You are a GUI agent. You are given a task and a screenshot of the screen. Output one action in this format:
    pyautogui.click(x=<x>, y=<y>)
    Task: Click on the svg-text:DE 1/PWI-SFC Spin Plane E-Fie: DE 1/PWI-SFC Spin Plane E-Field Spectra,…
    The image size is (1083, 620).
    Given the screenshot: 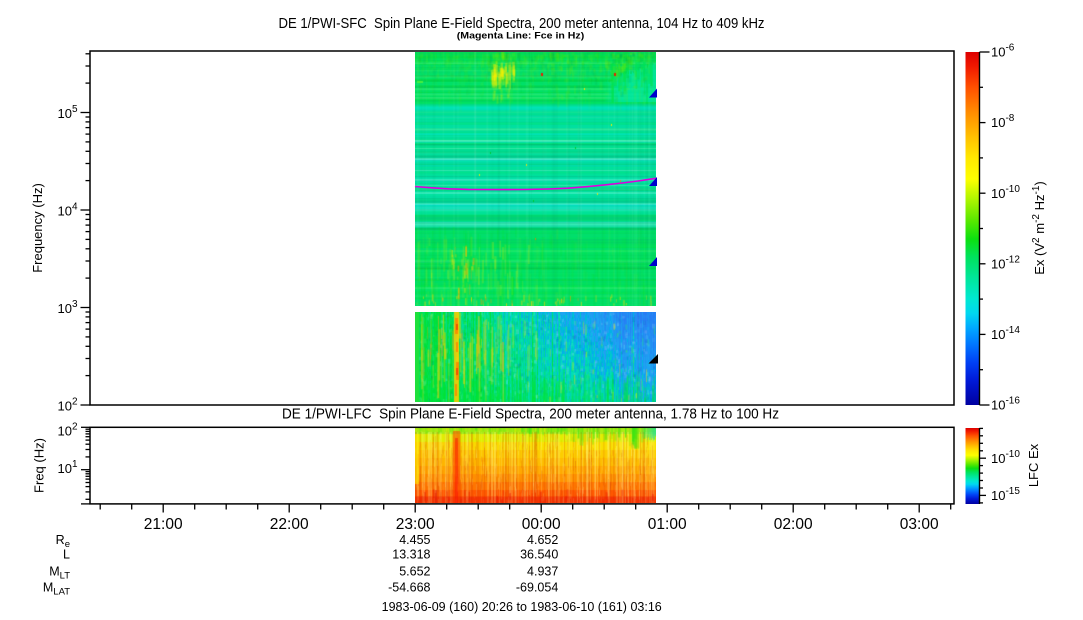 What is the action you would take?
    pyautogui.click(x=522, y=23)
    